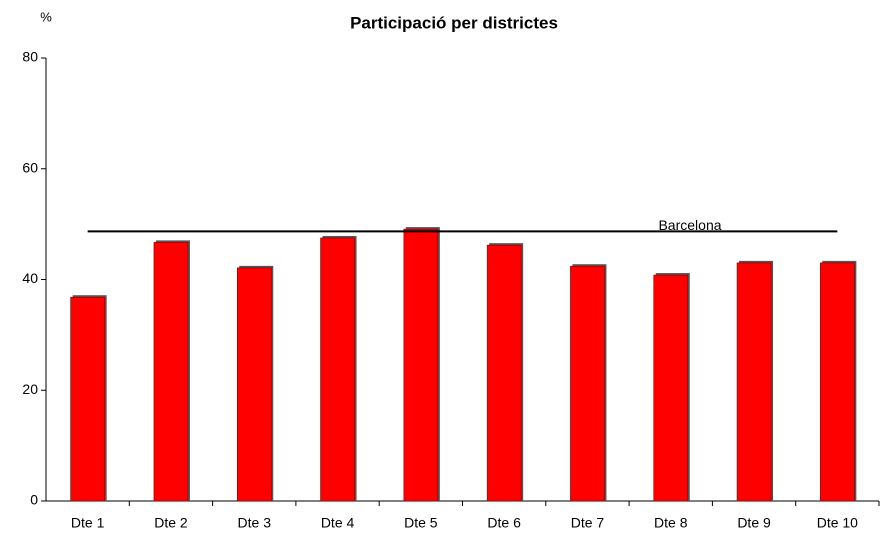 The height and width of the screenshot is (534, 880). Describe the element at coordinates (421, 523) in the screenshot. I see `x-tick-label: Dte 5` at that location.